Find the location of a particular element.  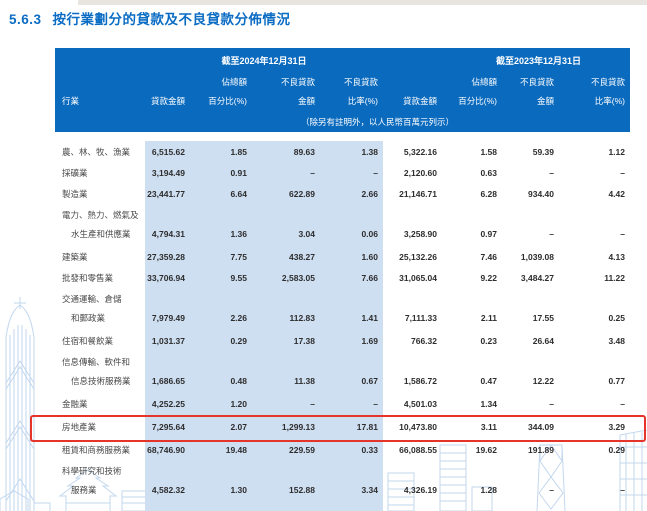

value-cell: 1,039.08 is located at coordinates (537, 257).